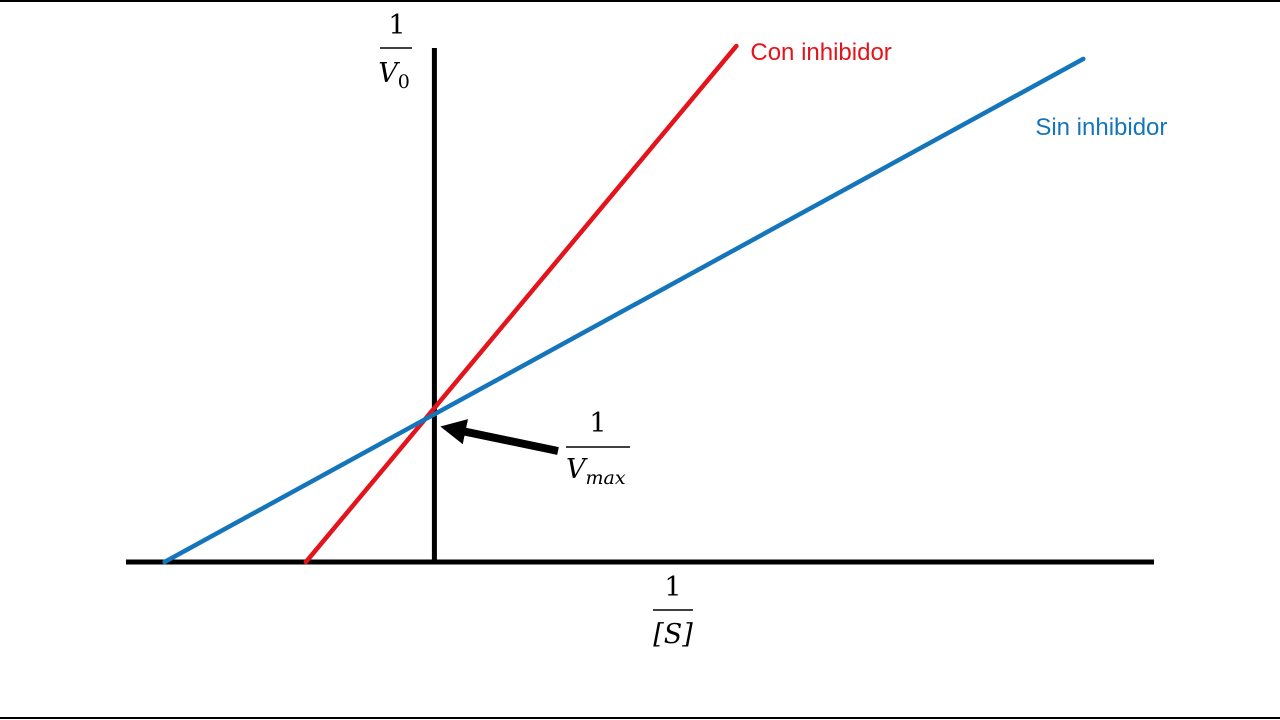 This screenshot has width=1280, height=720. I want to click on y-axis-label-numerator: 1, so click(396, 25).